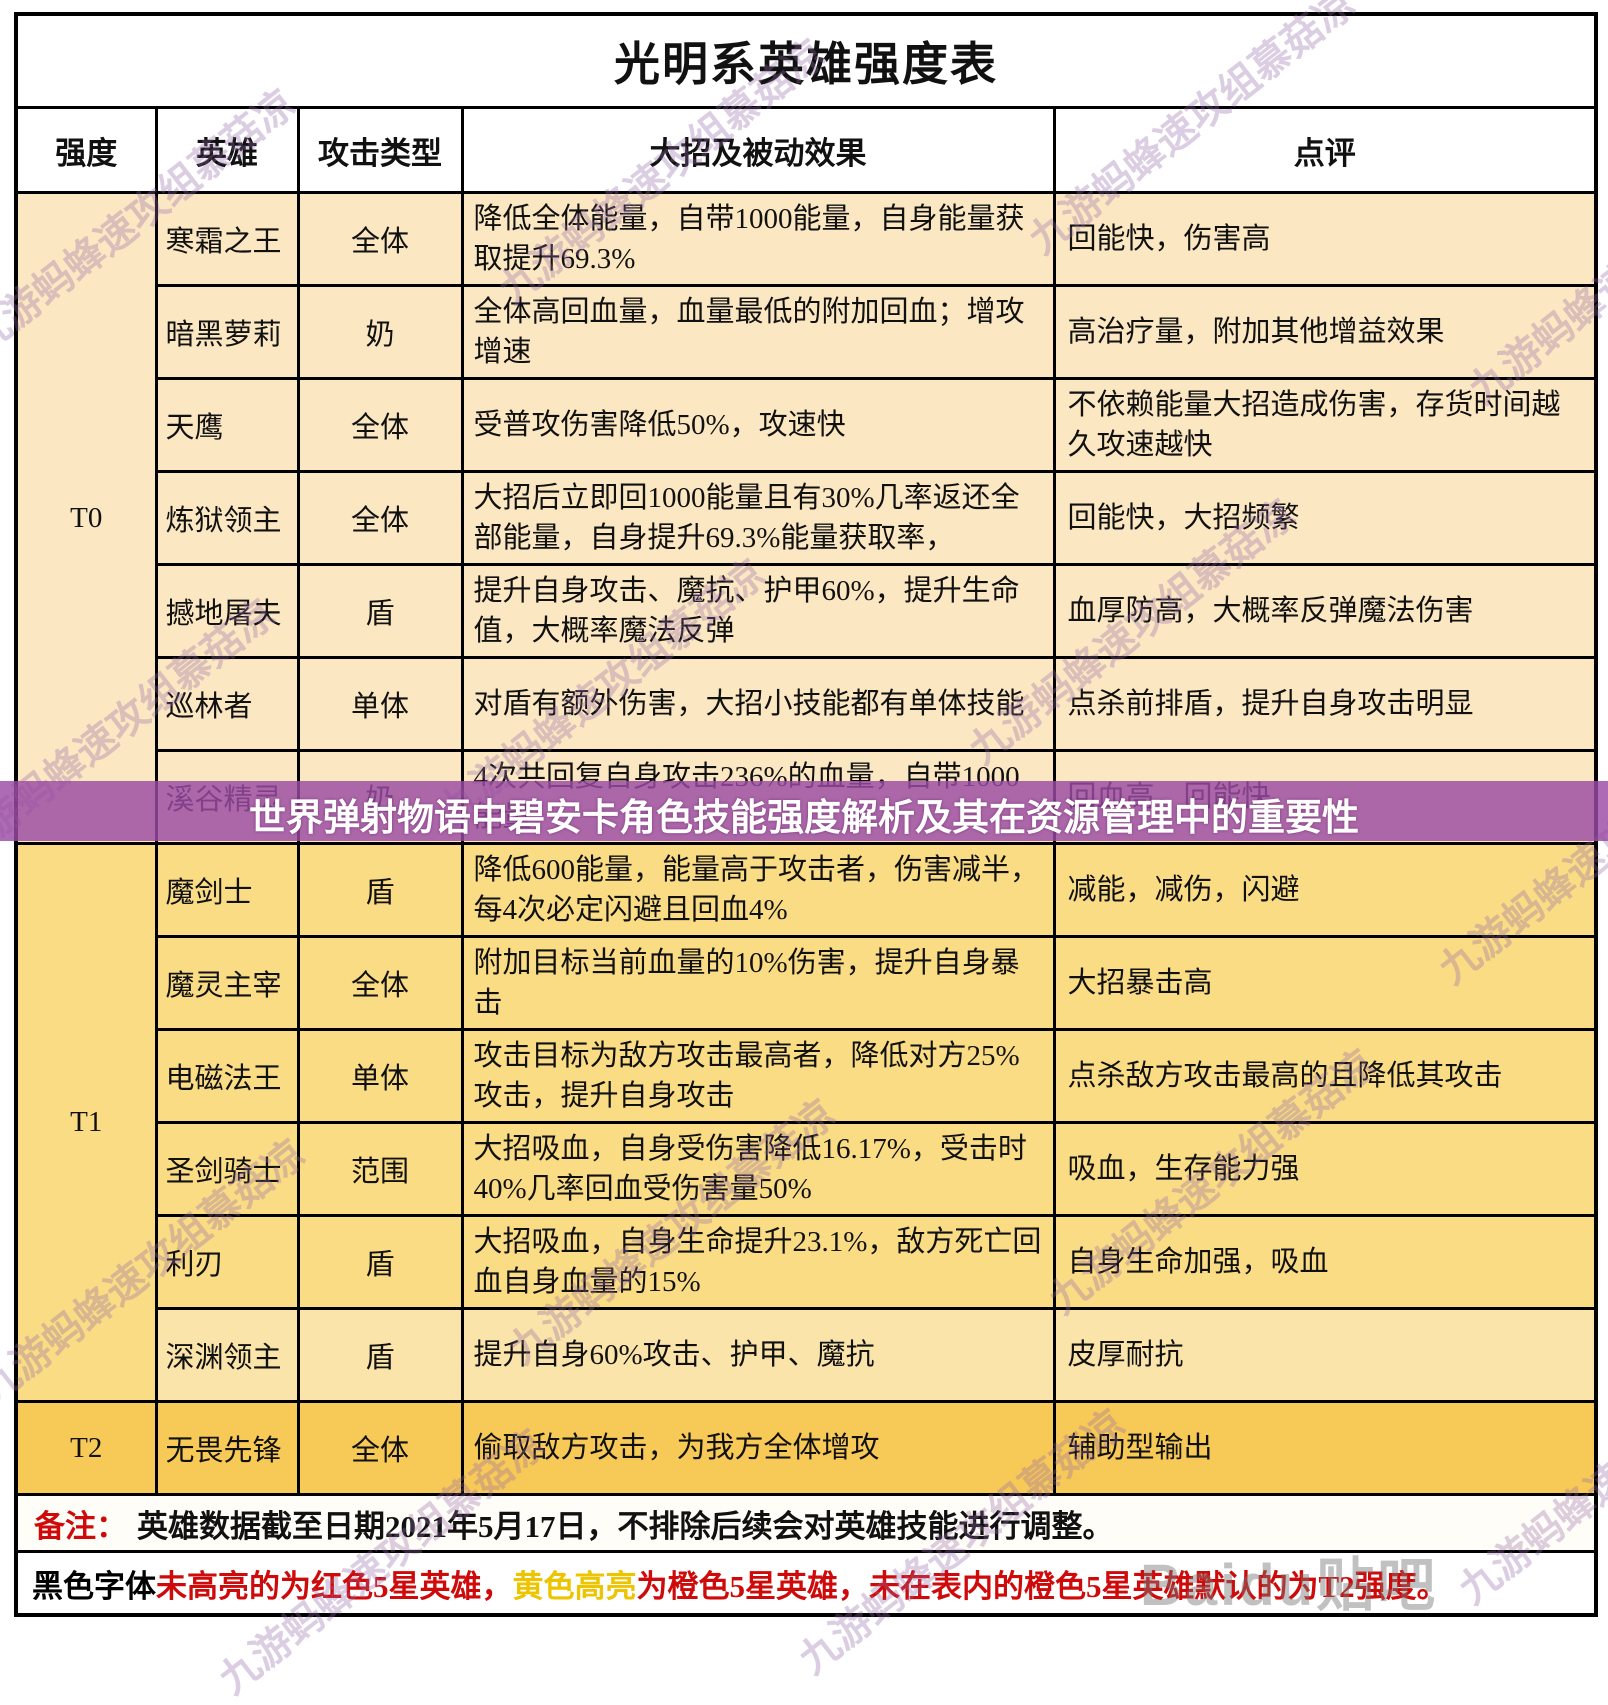  I want to click on hero-row: 魔灵主宰 全体 附加目标当前血量的10%伤害，提升自身暴击 大招暴击高, so click(807, 983).